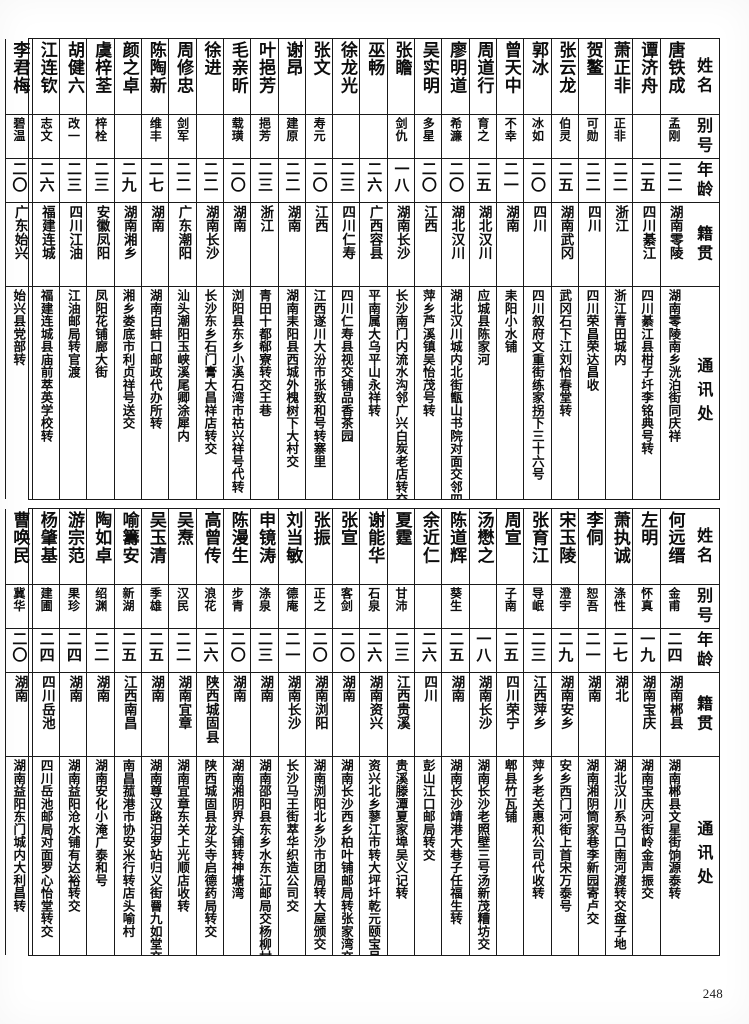 This screenshot has height=1024, width=749. Describe the element at coordinates (183, 68) in the screenshot. I see `value-name: 周修忠` at that location.